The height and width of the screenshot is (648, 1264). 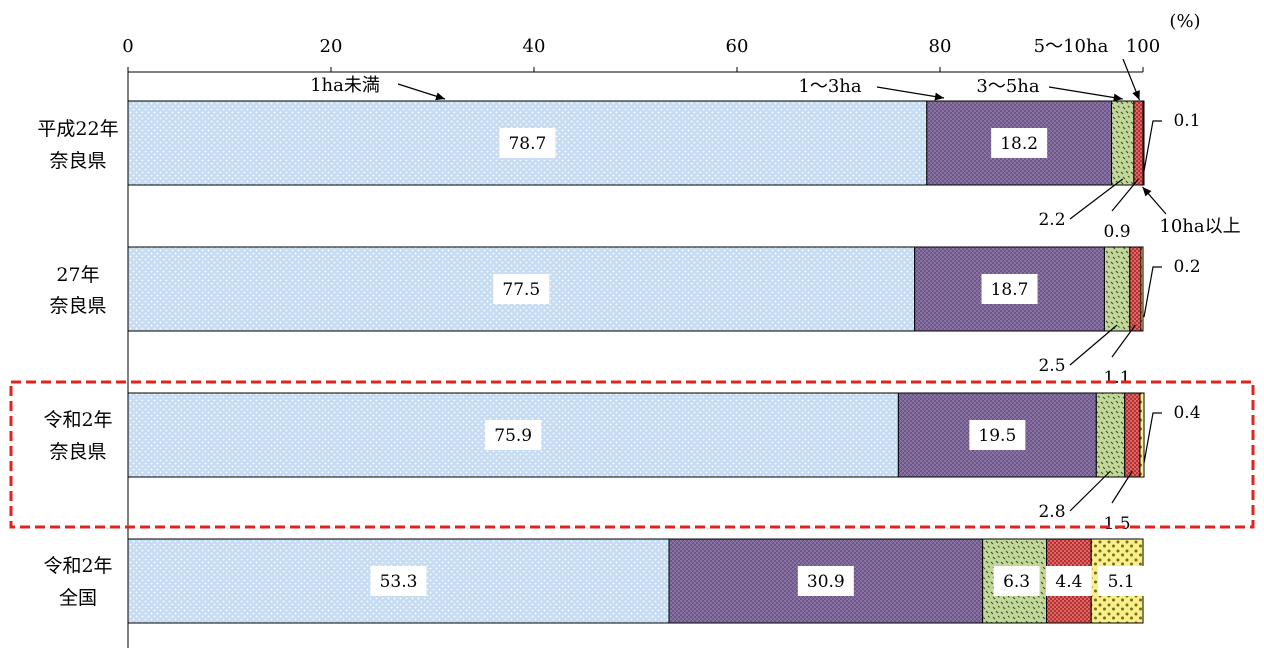 I want to click on data-label: 0.4, so click(x=1186, y=413).